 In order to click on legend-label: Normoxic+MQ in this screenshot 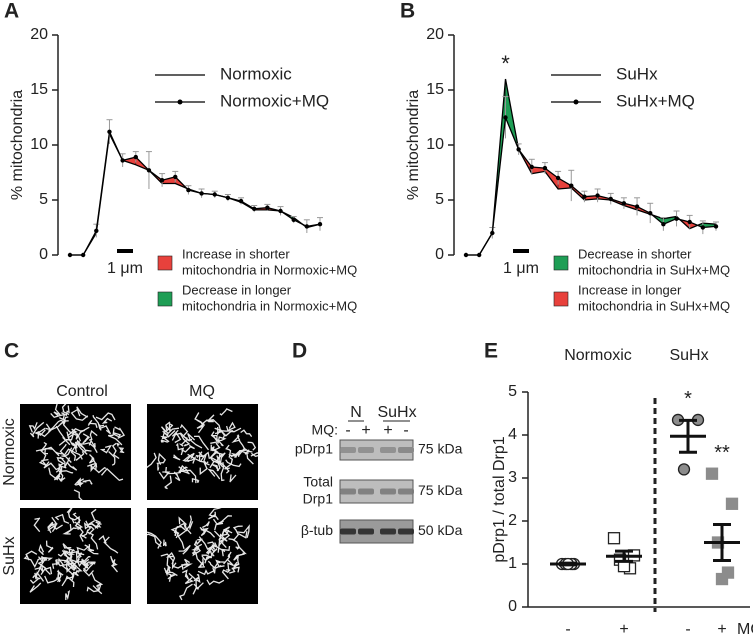, I will do `click(274, 100)`.